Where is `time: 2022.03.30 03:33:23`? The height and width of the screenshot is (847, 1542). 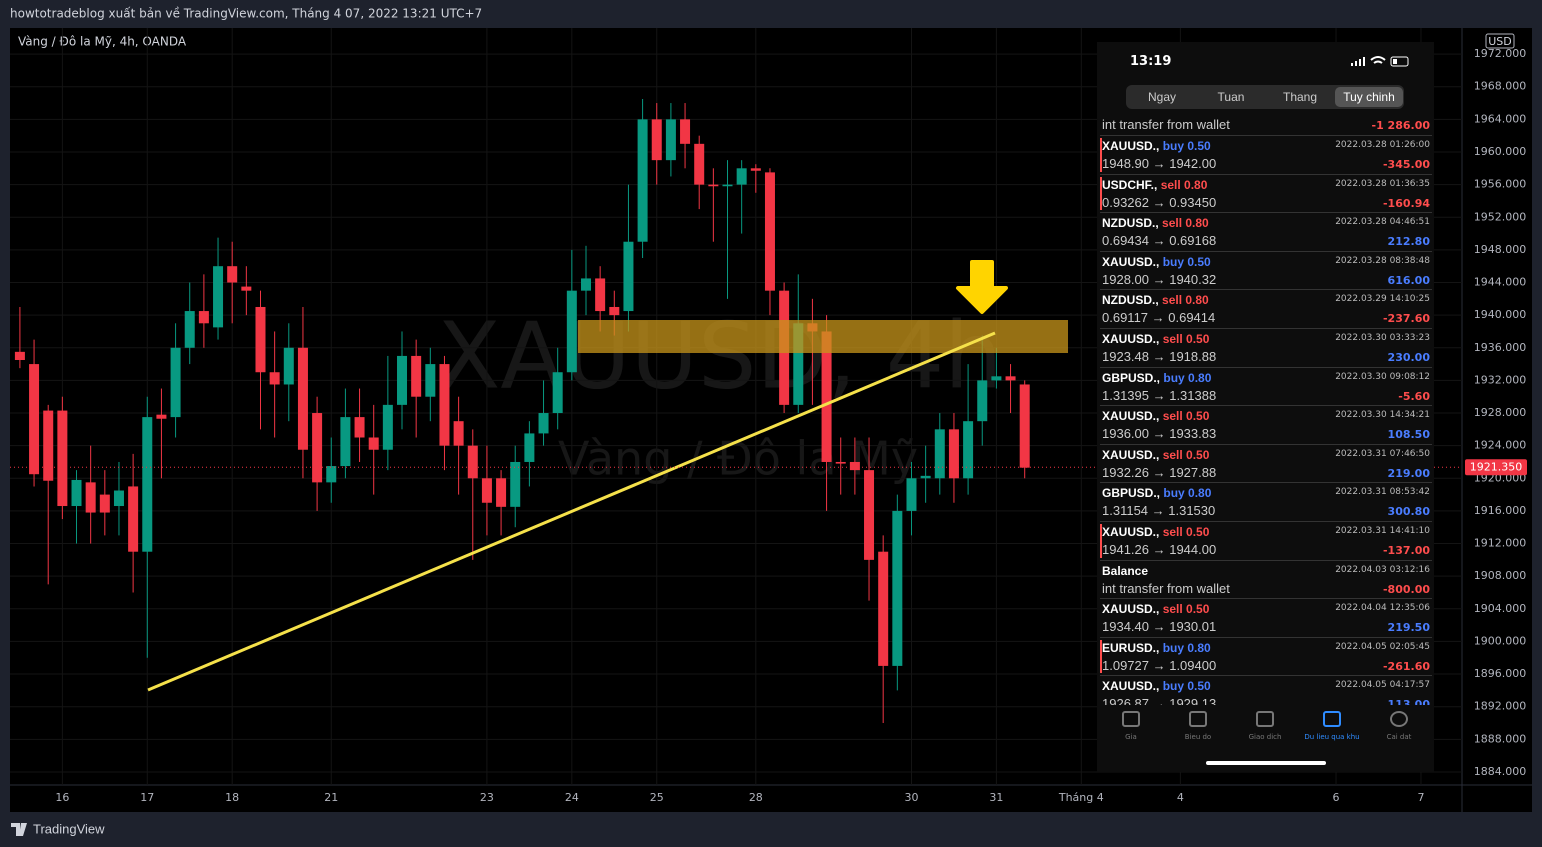
time: 2022.03.30 03:33:23 is located at coordinates (1382, 337).